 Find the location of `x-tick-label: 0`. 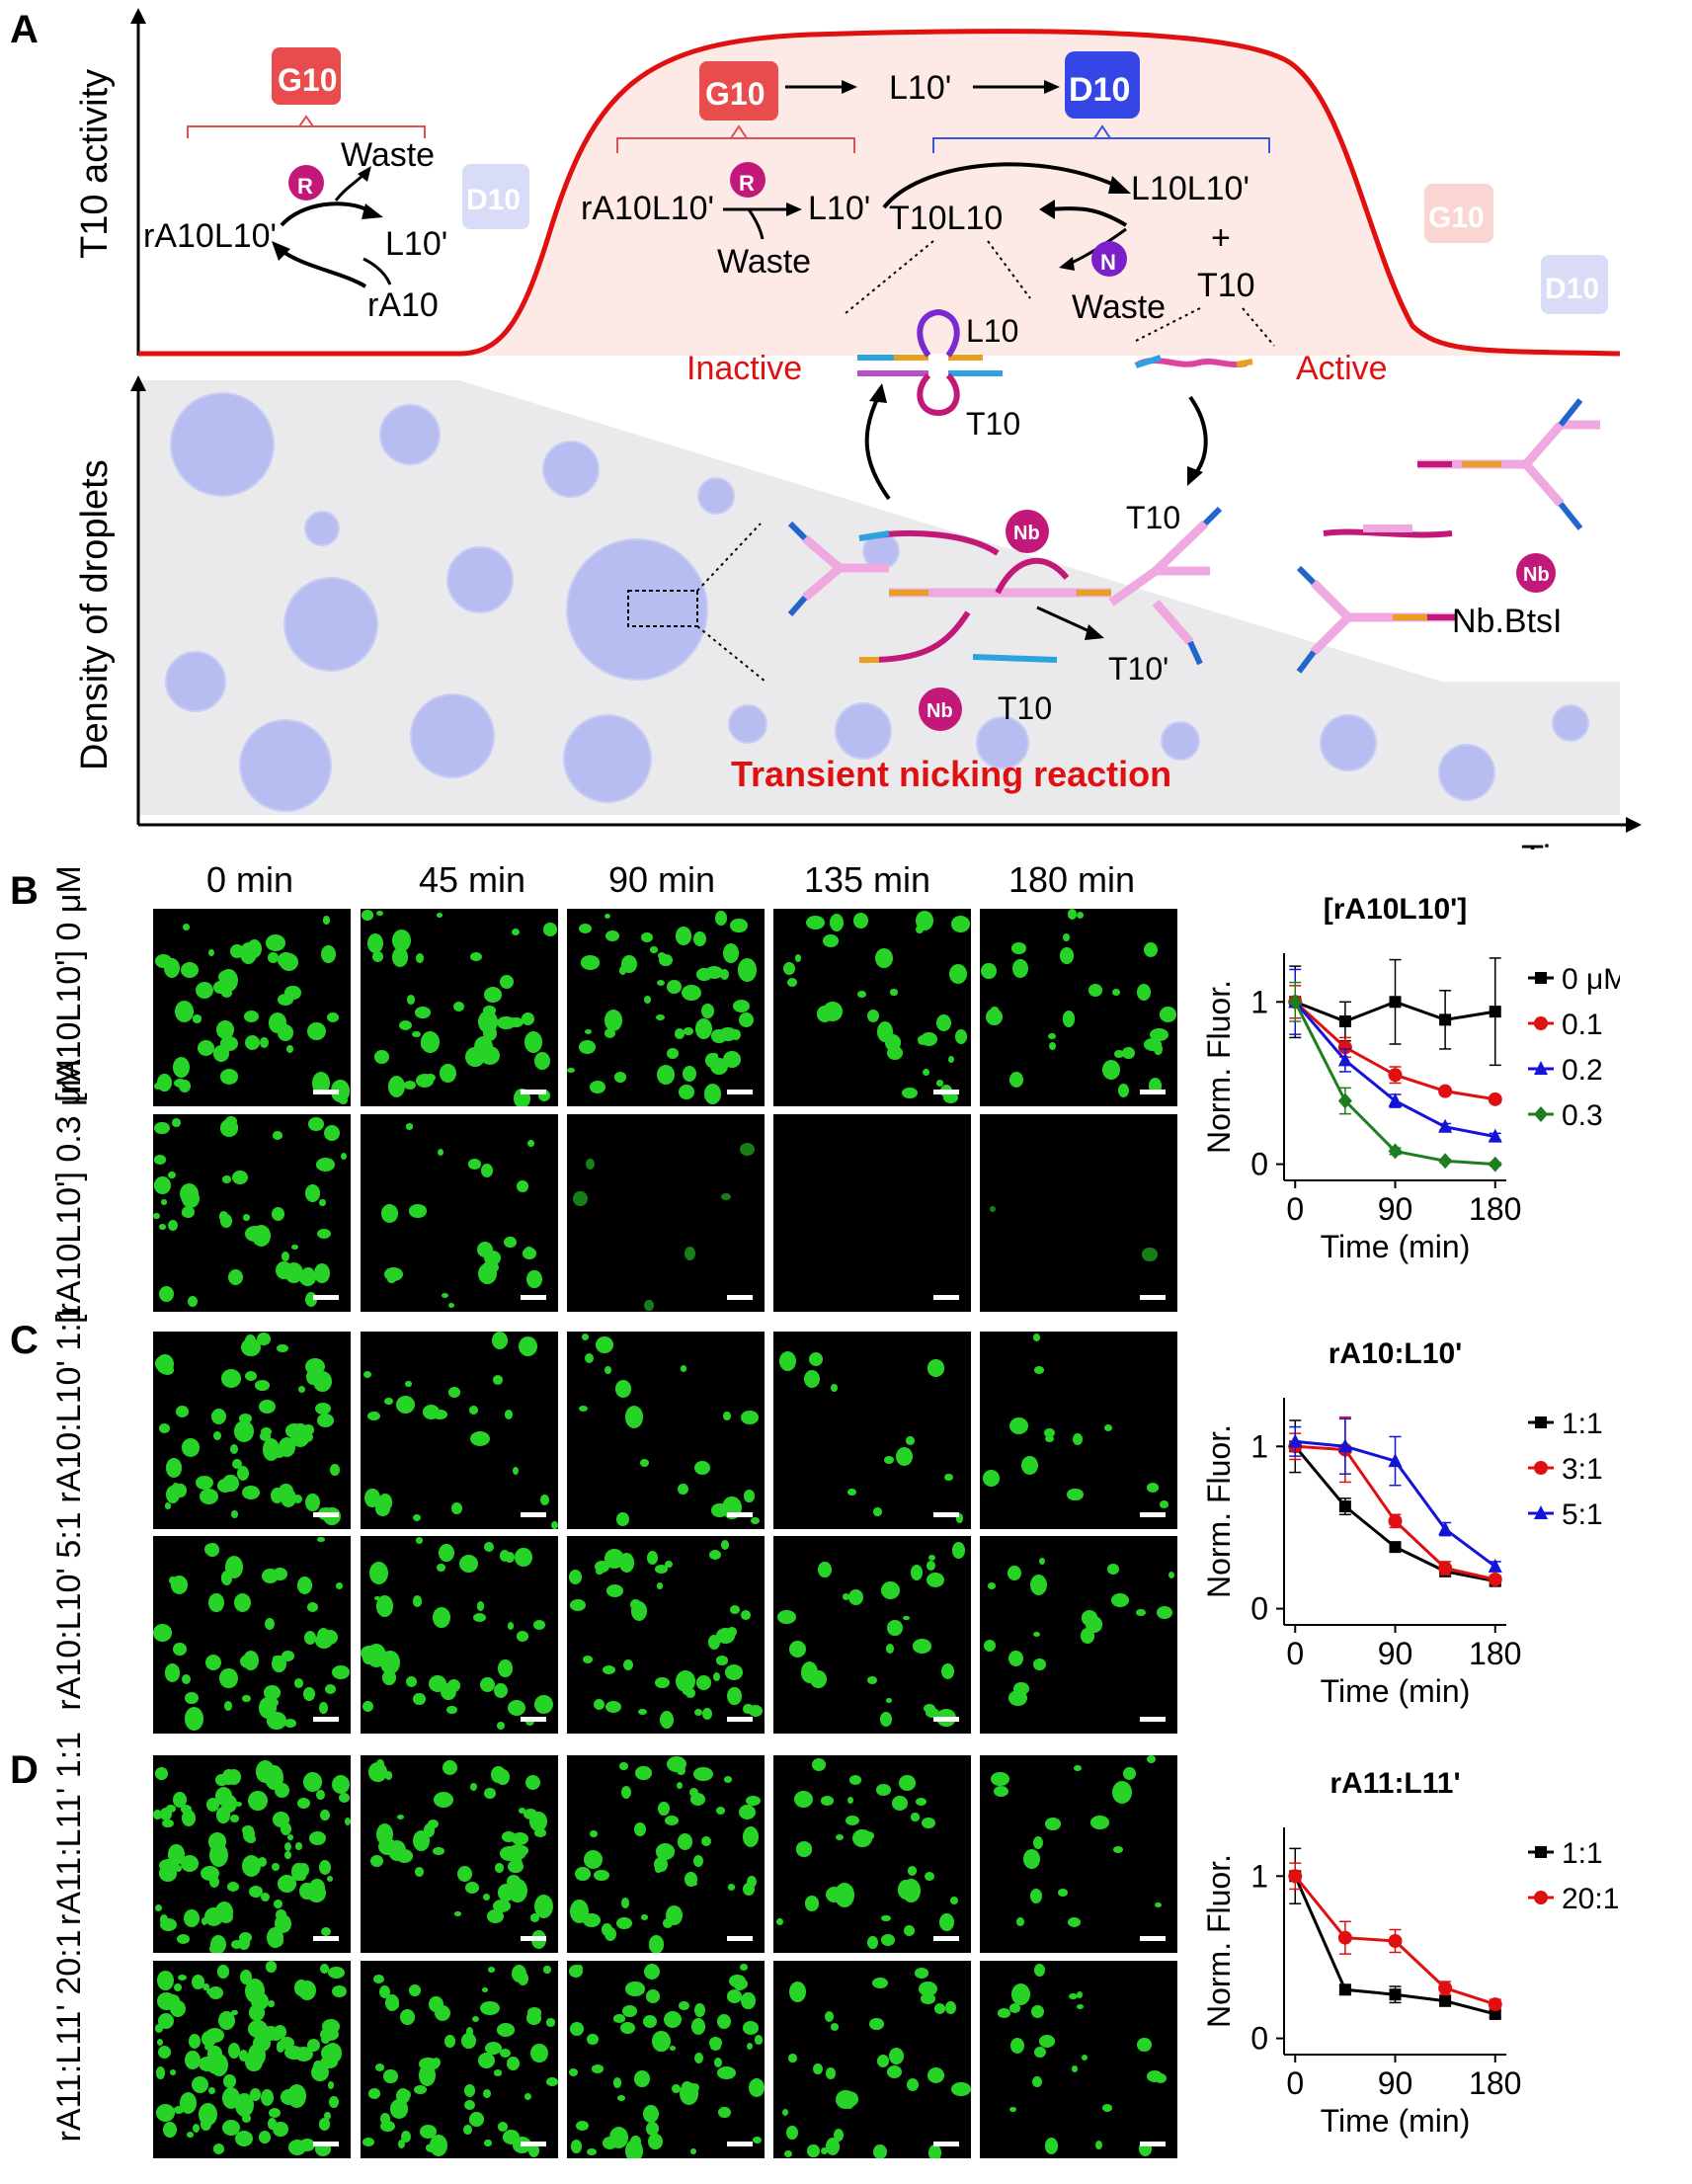

x-tick-label: 0 is located at coordinates (1295, 2083).